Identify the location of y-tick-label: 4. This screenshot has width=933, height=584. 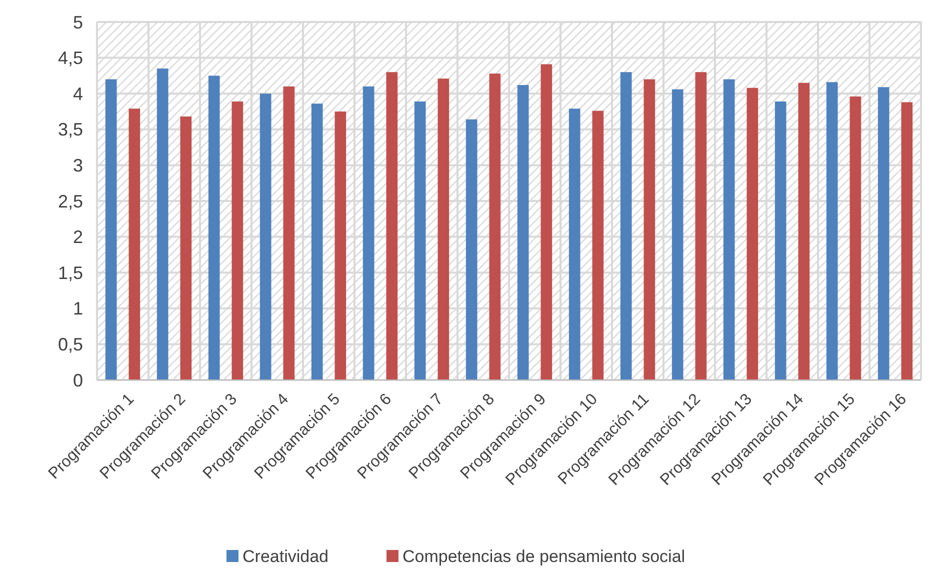
(77, 94).